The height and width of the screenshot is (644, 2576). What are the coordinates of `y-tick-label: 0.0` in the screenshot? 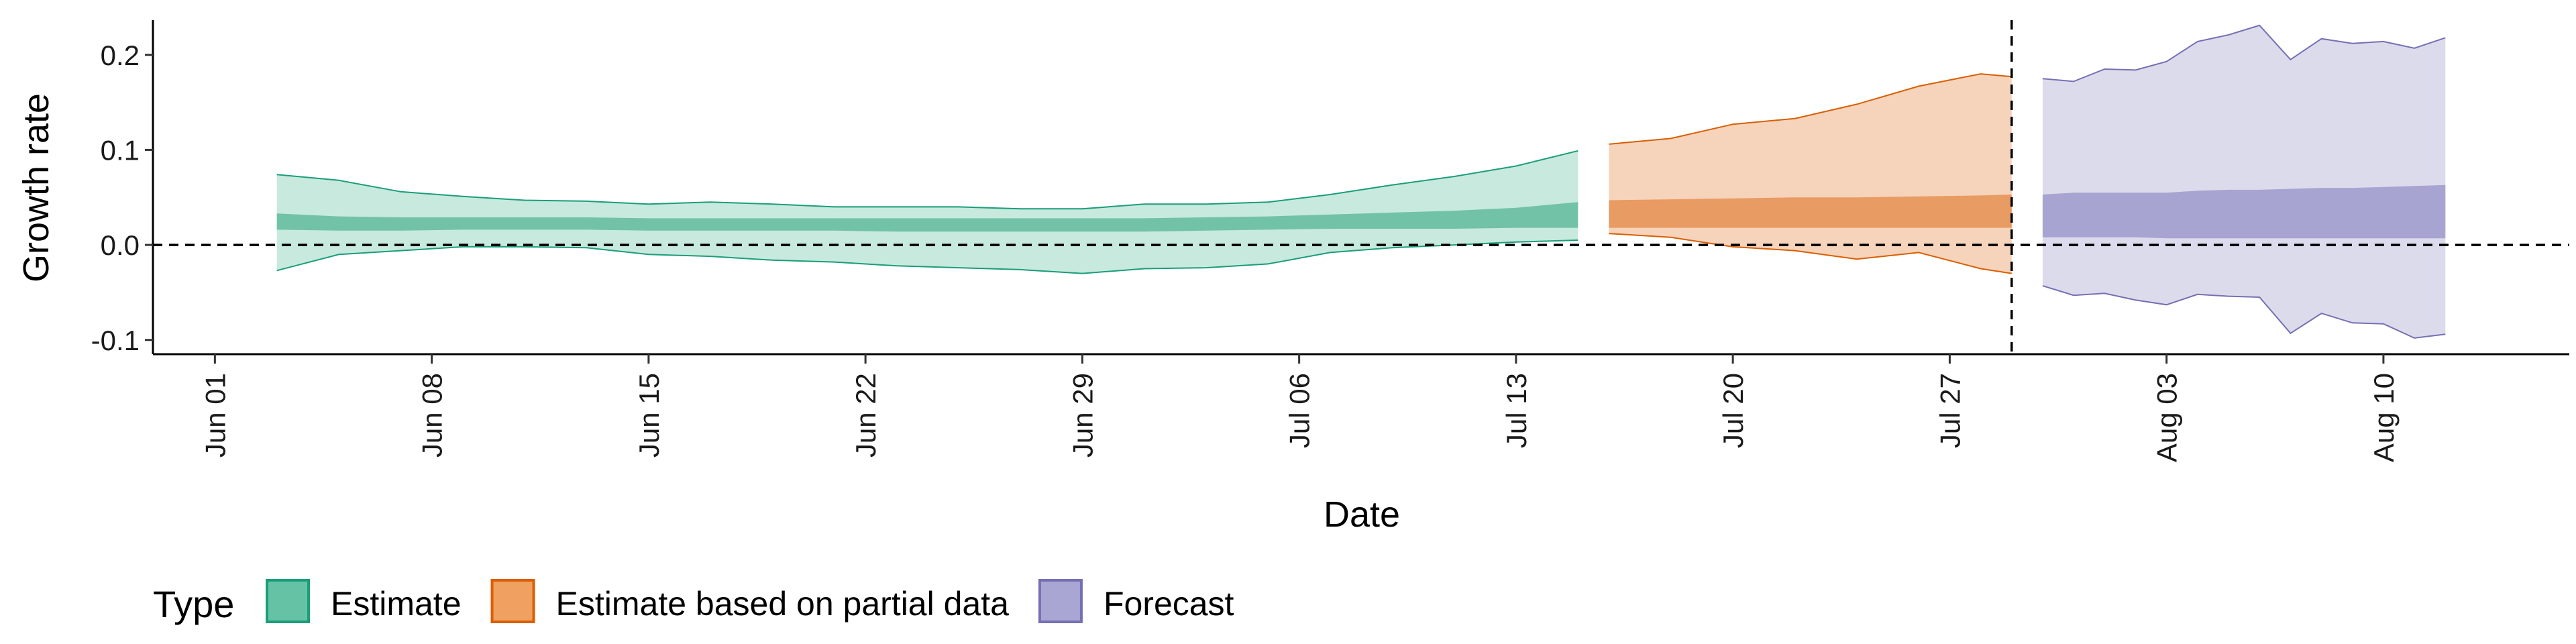 It's located at (120, 245).